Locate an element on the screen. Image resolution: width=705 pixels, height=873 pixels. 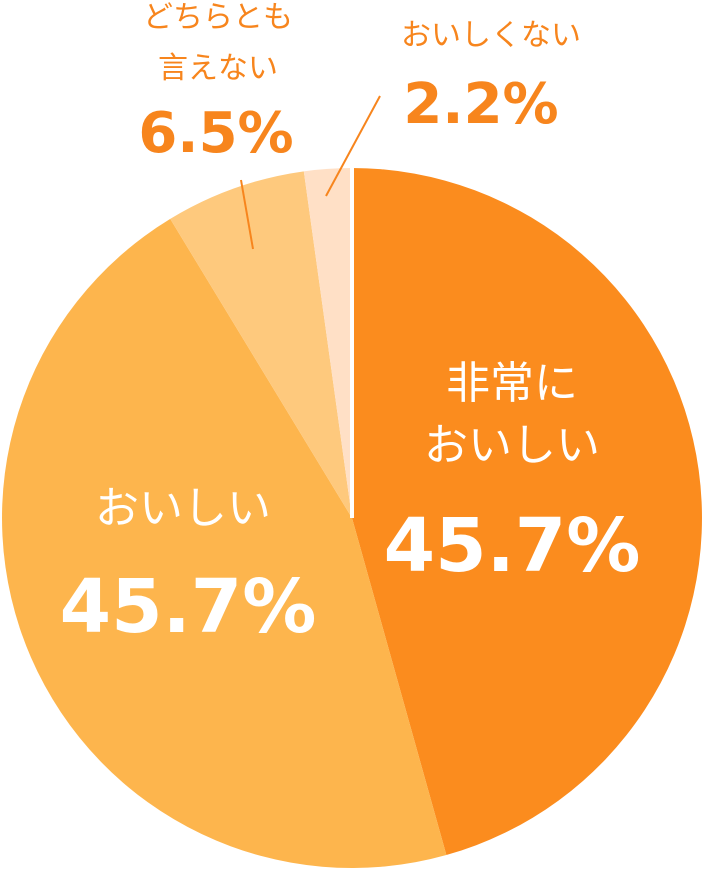
slice-value-0: 45.7% is located at coordinates (512, 546).